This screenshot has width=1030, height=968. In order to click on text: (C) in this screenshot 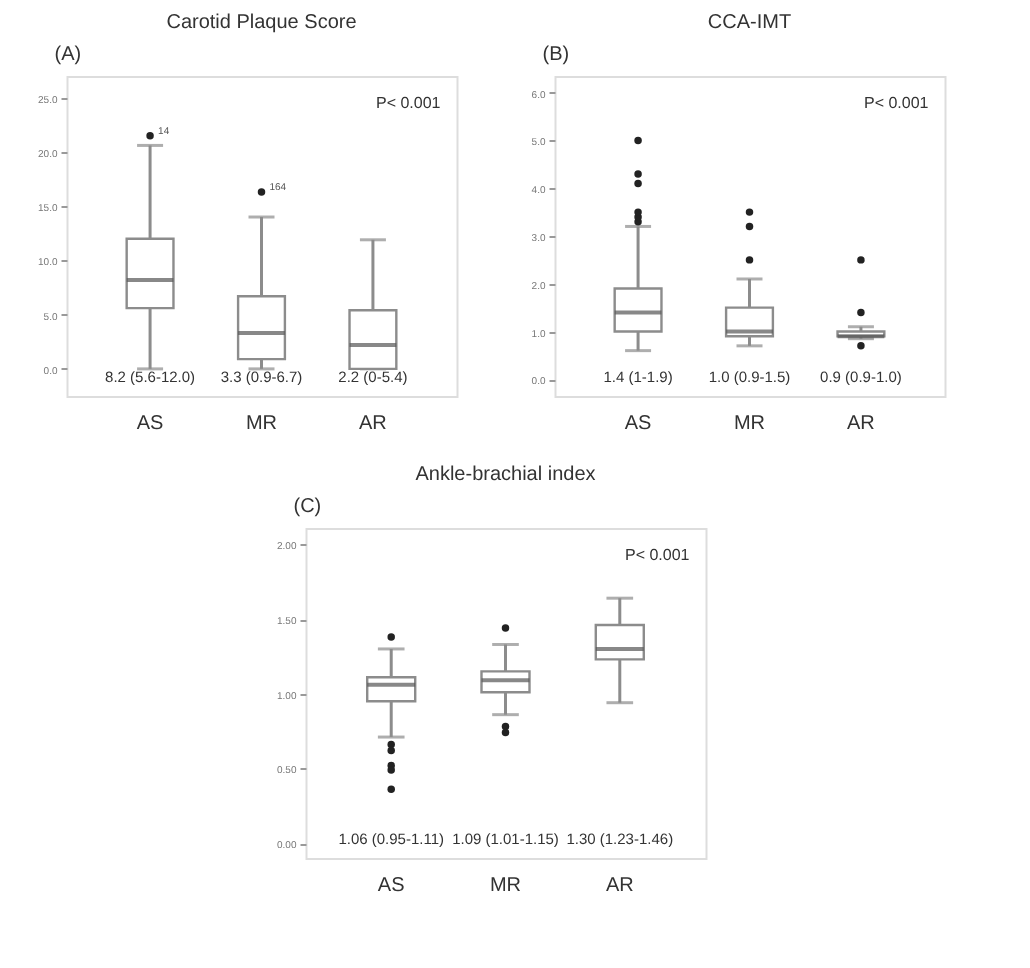, I will do `click(307, 507)`.